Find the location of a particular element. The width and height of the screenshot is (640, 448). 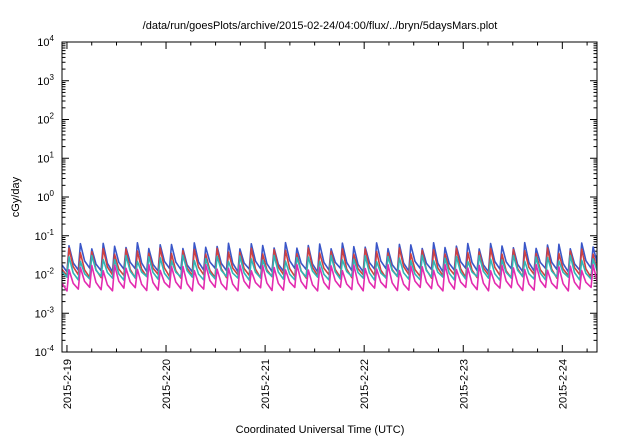

svg-text: 10⁻³ is located at coordinates (45, 312).